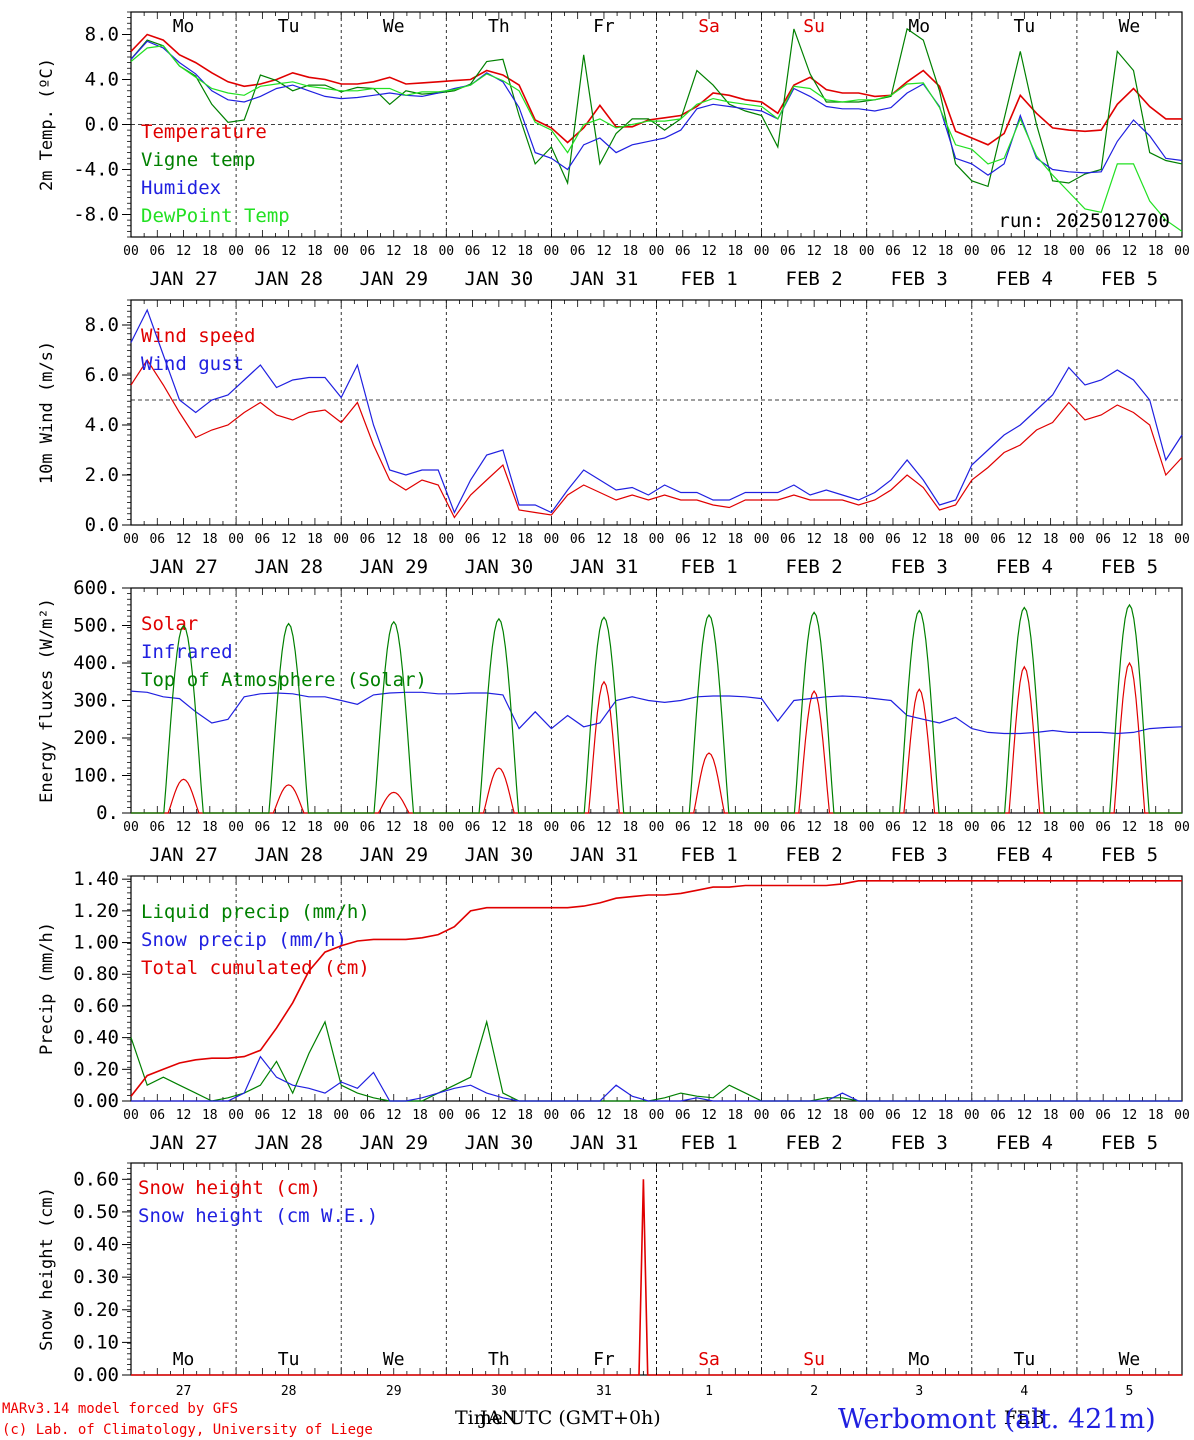 This screenshot has width=1194, height=1440. What do you see at coordinates (393, 567) in the screenshot?
I see `date-label: JAN 29` at bounding box center [393, 567].